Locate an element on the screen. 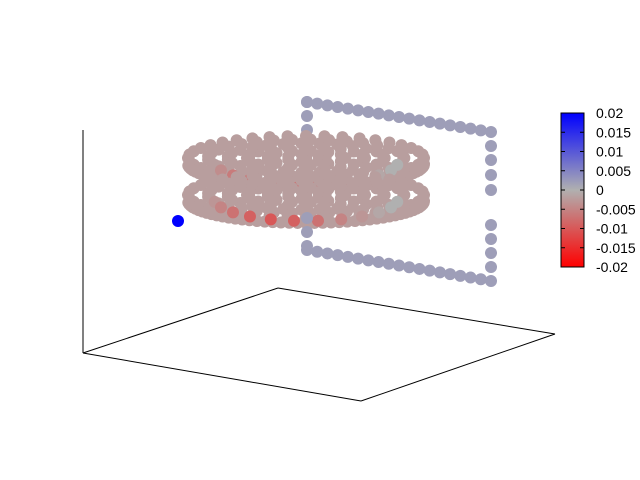 The height and width of the screenshot is (480, 640). axis-line-back-left is located at coordinates (180, 320).